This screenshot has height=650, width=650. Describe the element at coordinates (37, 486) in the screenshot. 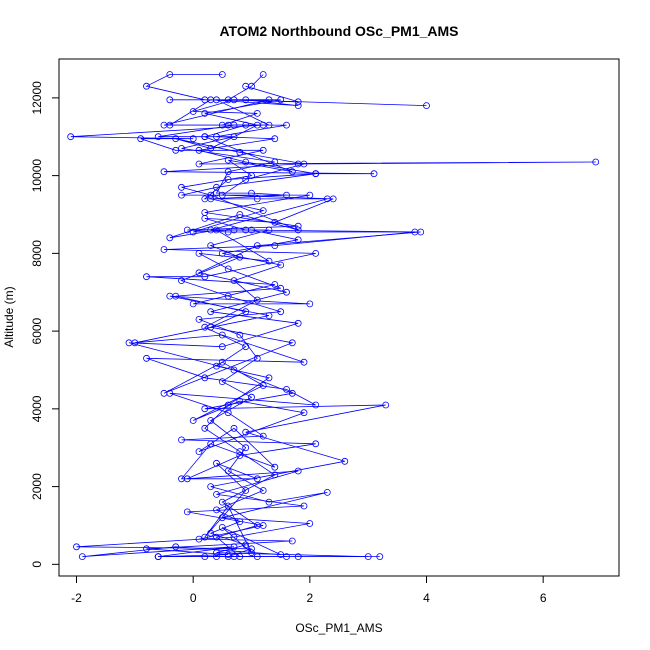

I see `y-tick-label: 2000` at that location.